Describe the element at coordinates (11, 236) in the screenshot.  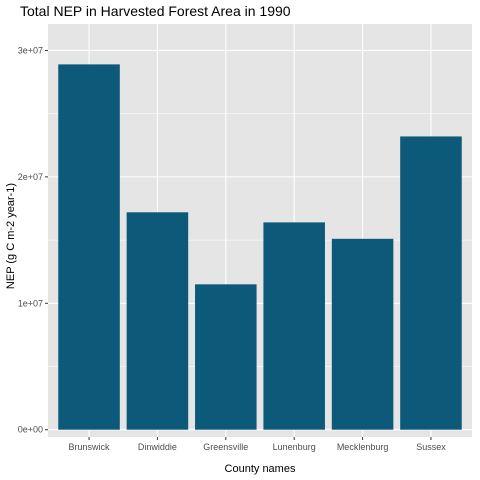
I see `y-axis-title: NEP (g C m-2 year-1)` at that location.